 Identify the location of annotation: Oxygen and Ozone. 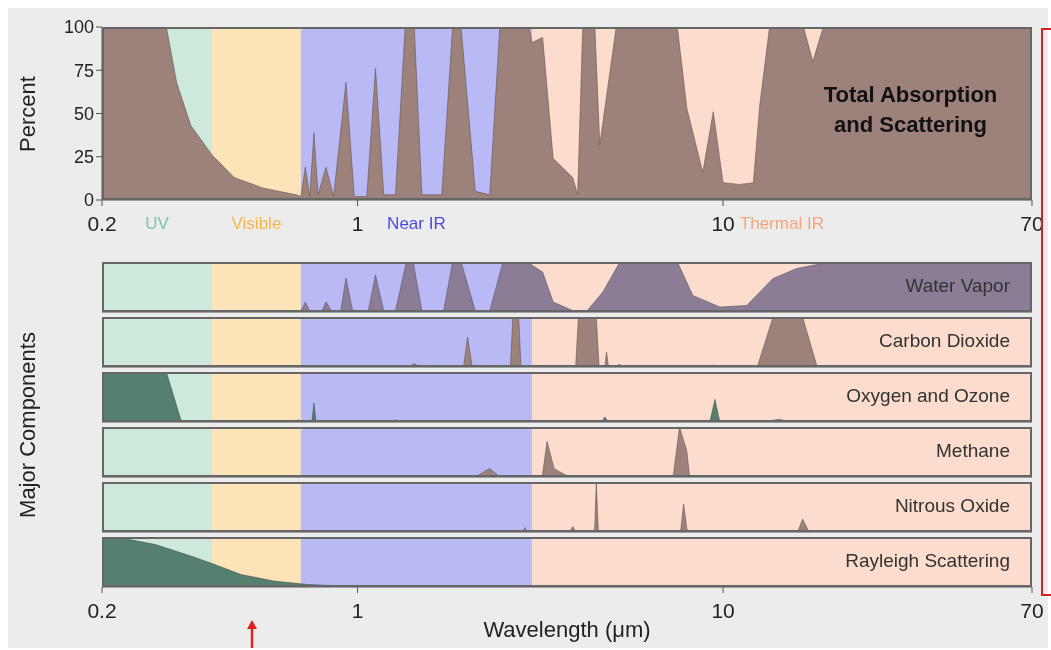
(928, 396).